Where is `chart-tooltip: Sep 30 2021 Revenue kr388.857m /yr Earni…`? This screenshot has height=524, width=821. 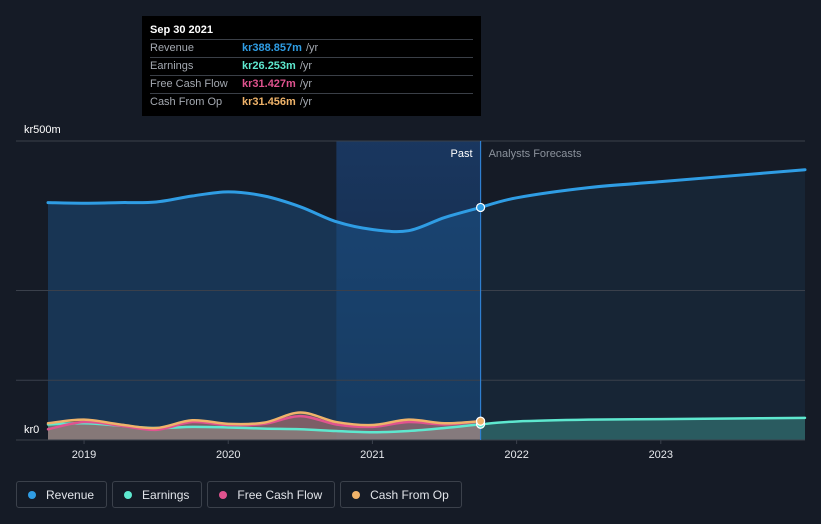 chart-tooltip: Sep 30 2021 Revenue kr388.857m /yr Earni… is located at coordinates (311, 66).